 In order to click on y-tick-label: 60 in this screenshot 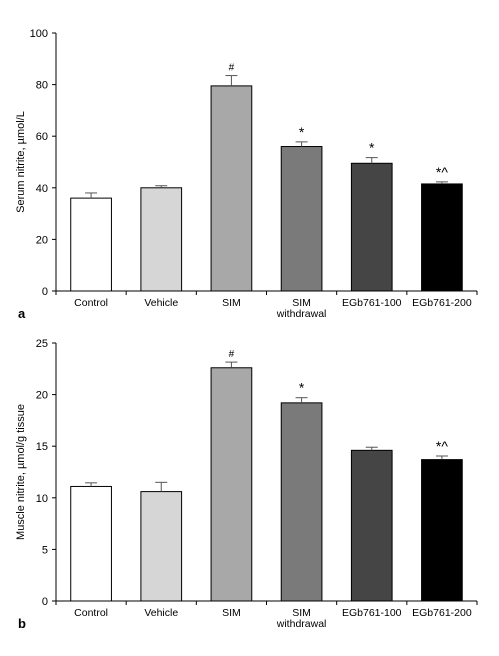, I will do `click(42, 137)`.